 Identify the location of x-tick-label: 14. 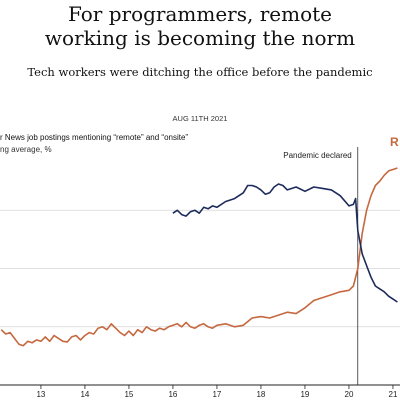
(84, 394).